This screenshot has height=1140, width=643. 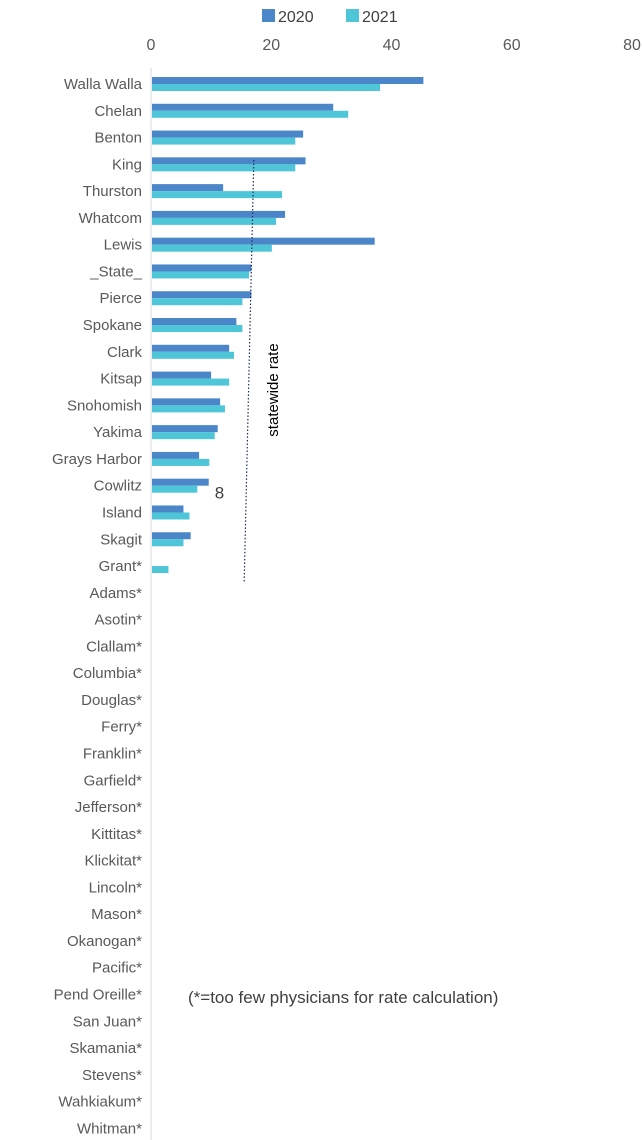 I want to click on category-label: Grays Harbor, so click(x=97, y=459).